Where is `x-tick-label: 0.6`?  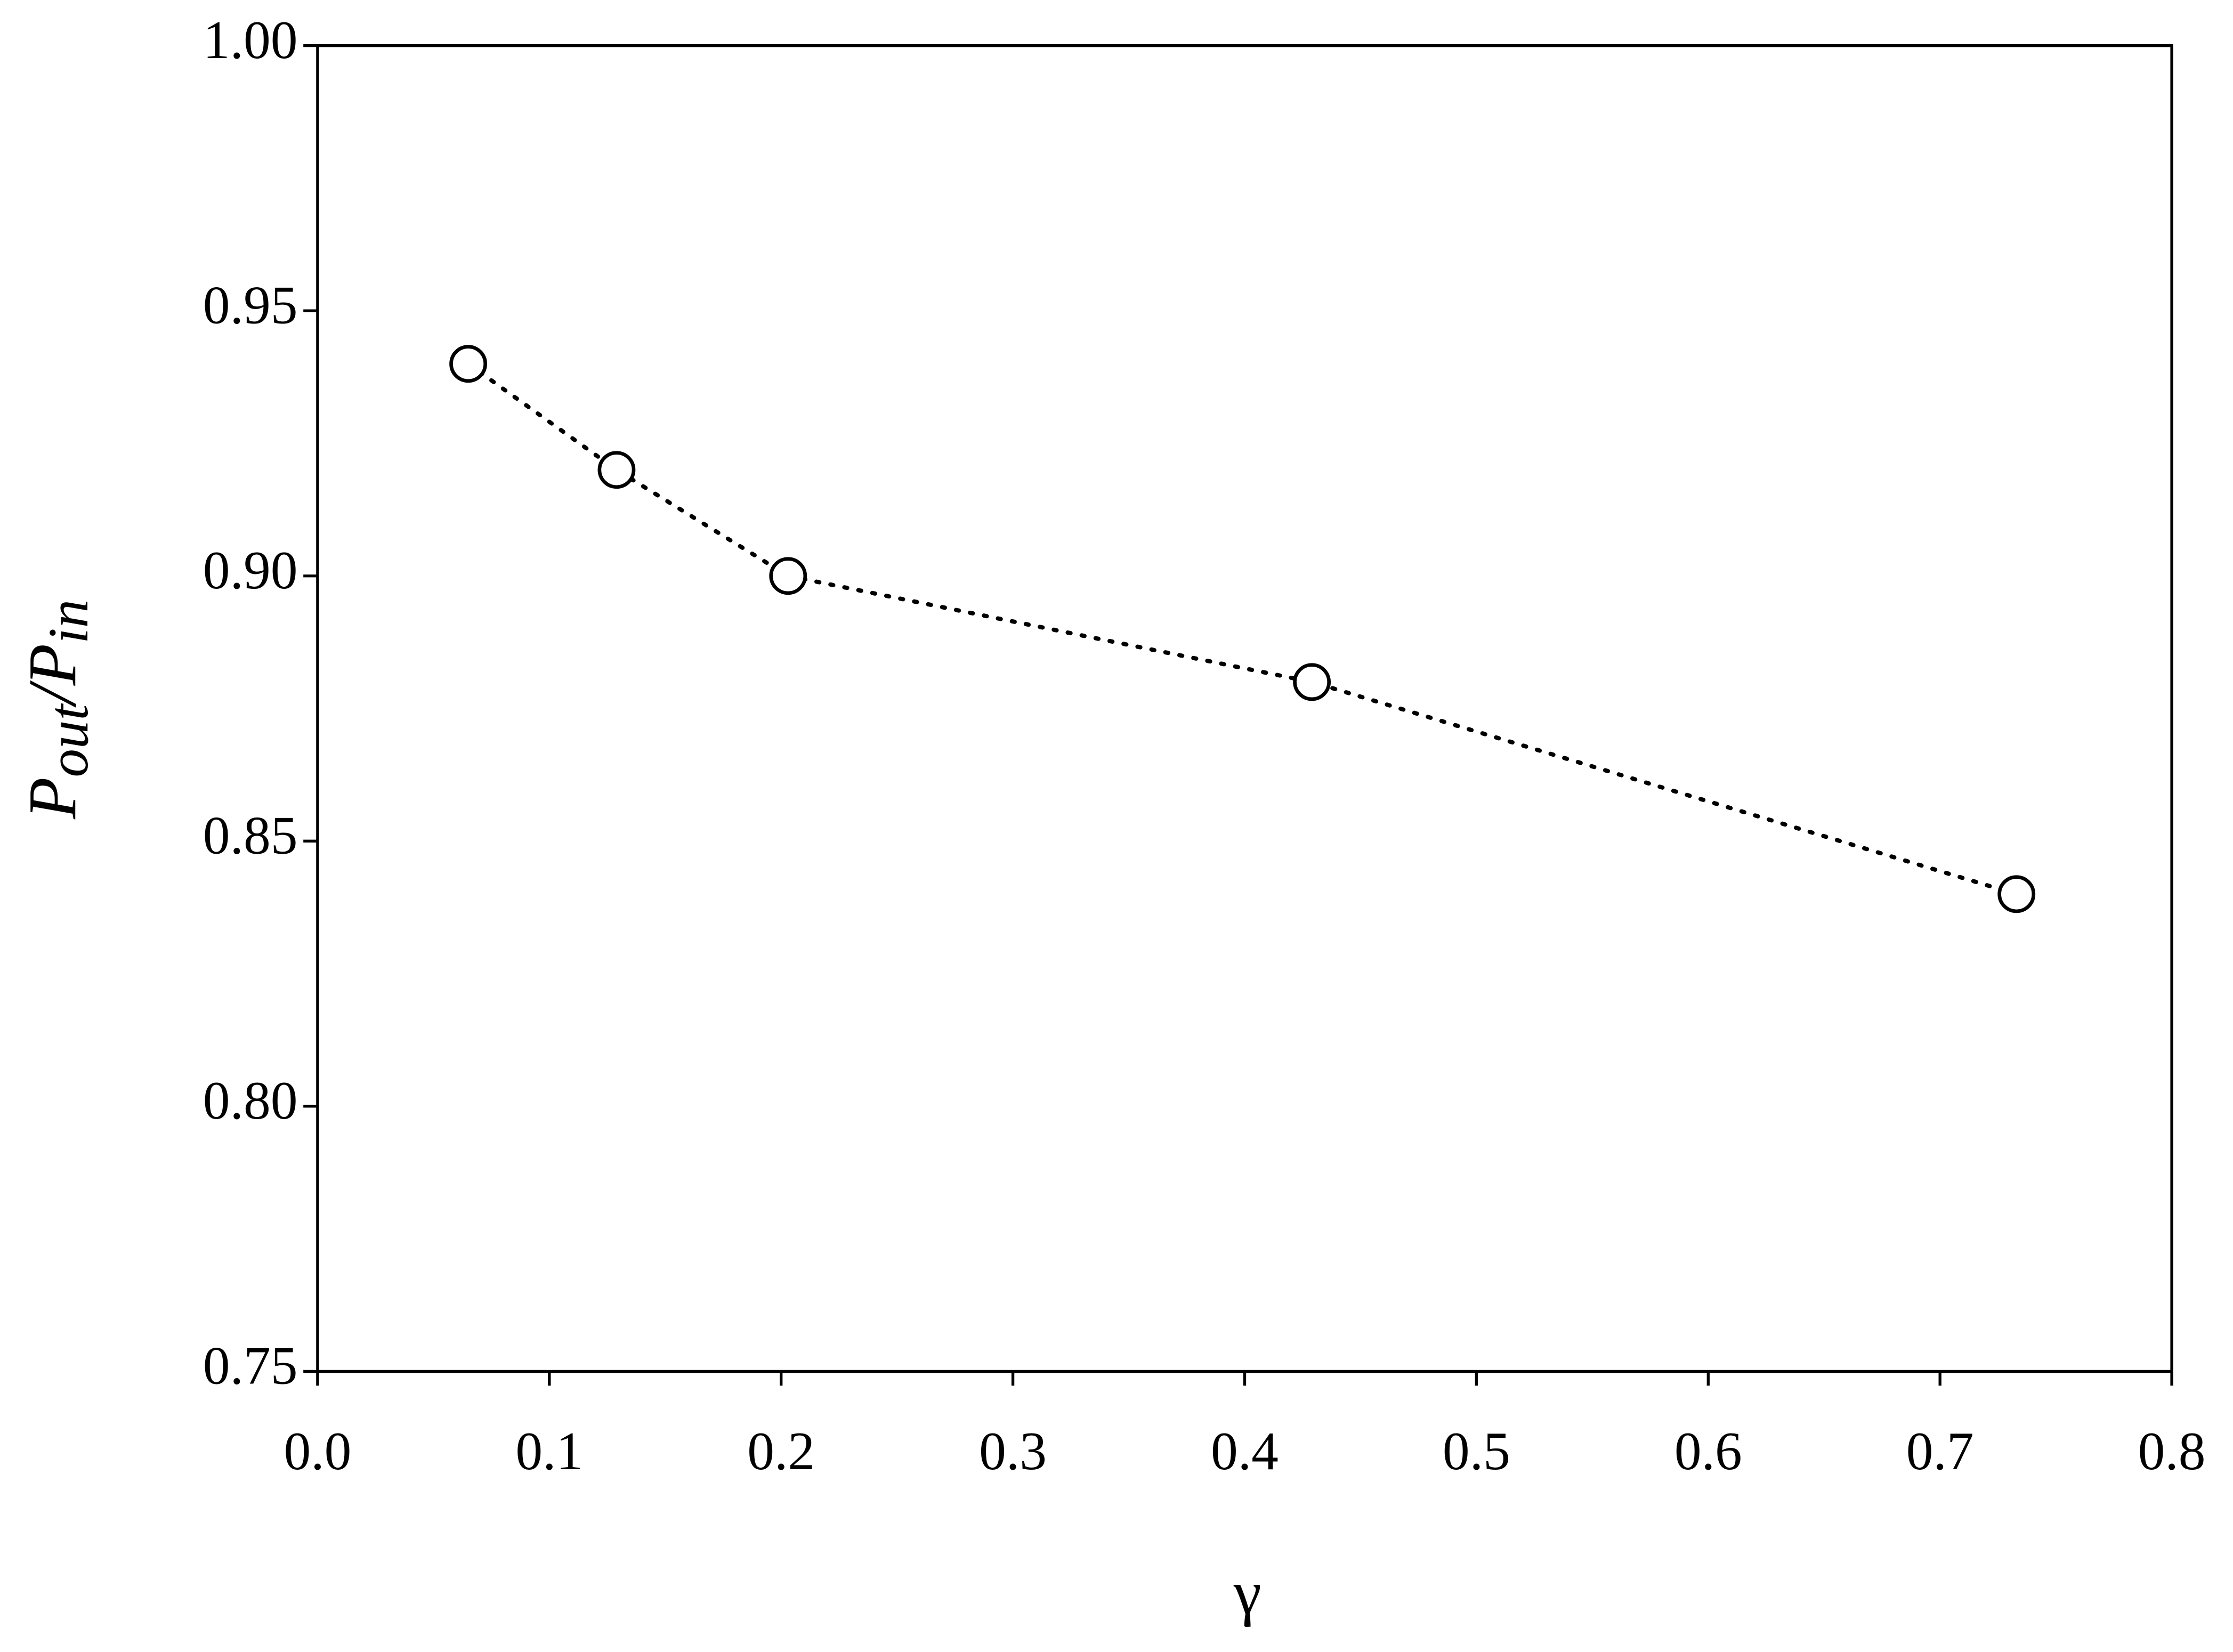
x-tick-label: 0.6 is located at coordinates (1708, 1451).